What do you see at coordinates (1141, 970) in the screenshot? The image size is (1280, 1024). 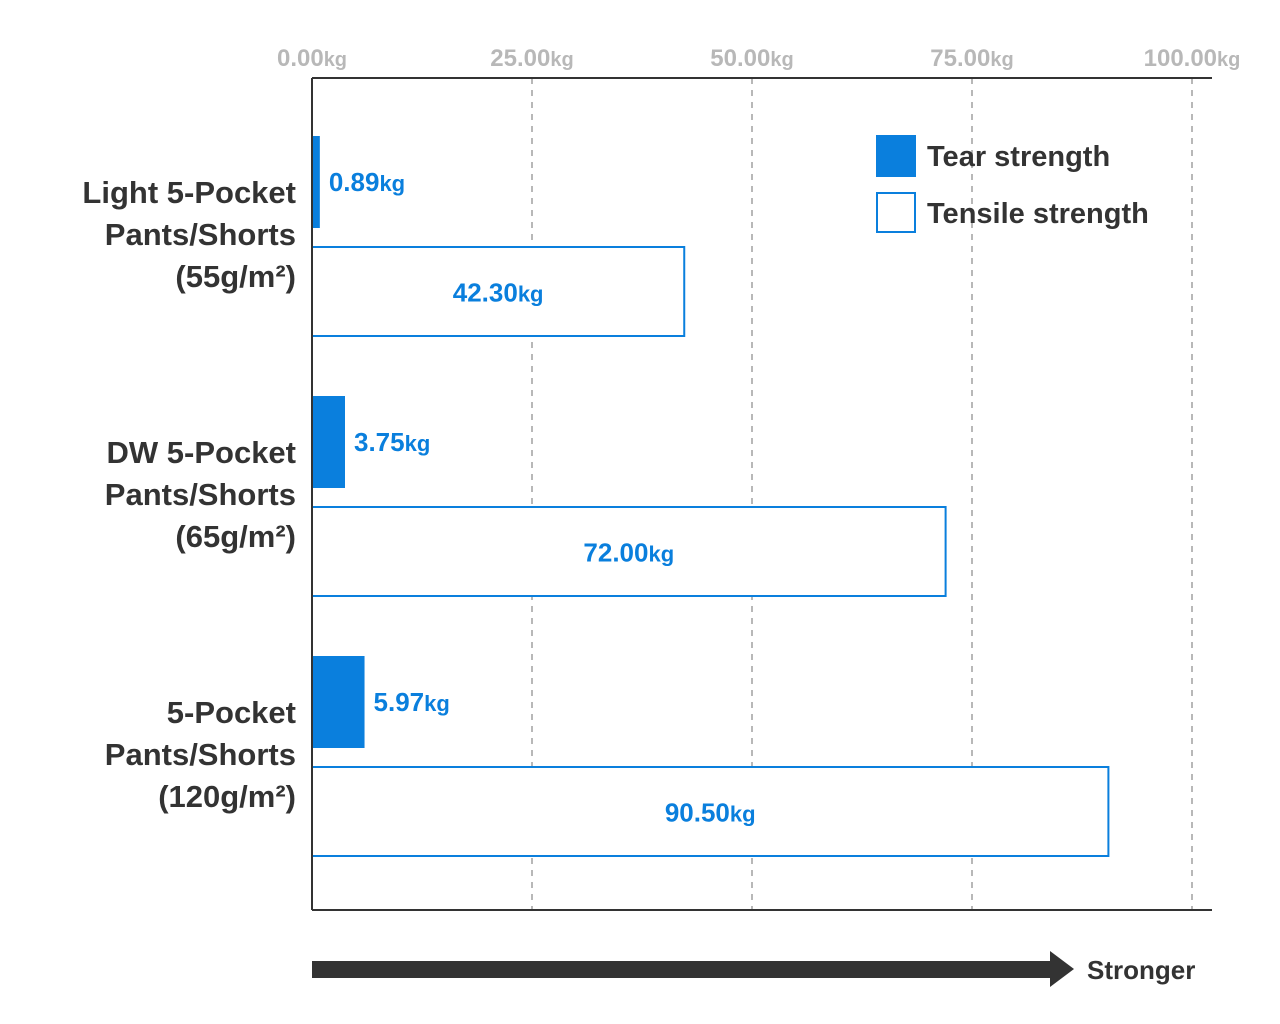 I see `arrow-label: Stronger` at bounding box center [1141, 970].